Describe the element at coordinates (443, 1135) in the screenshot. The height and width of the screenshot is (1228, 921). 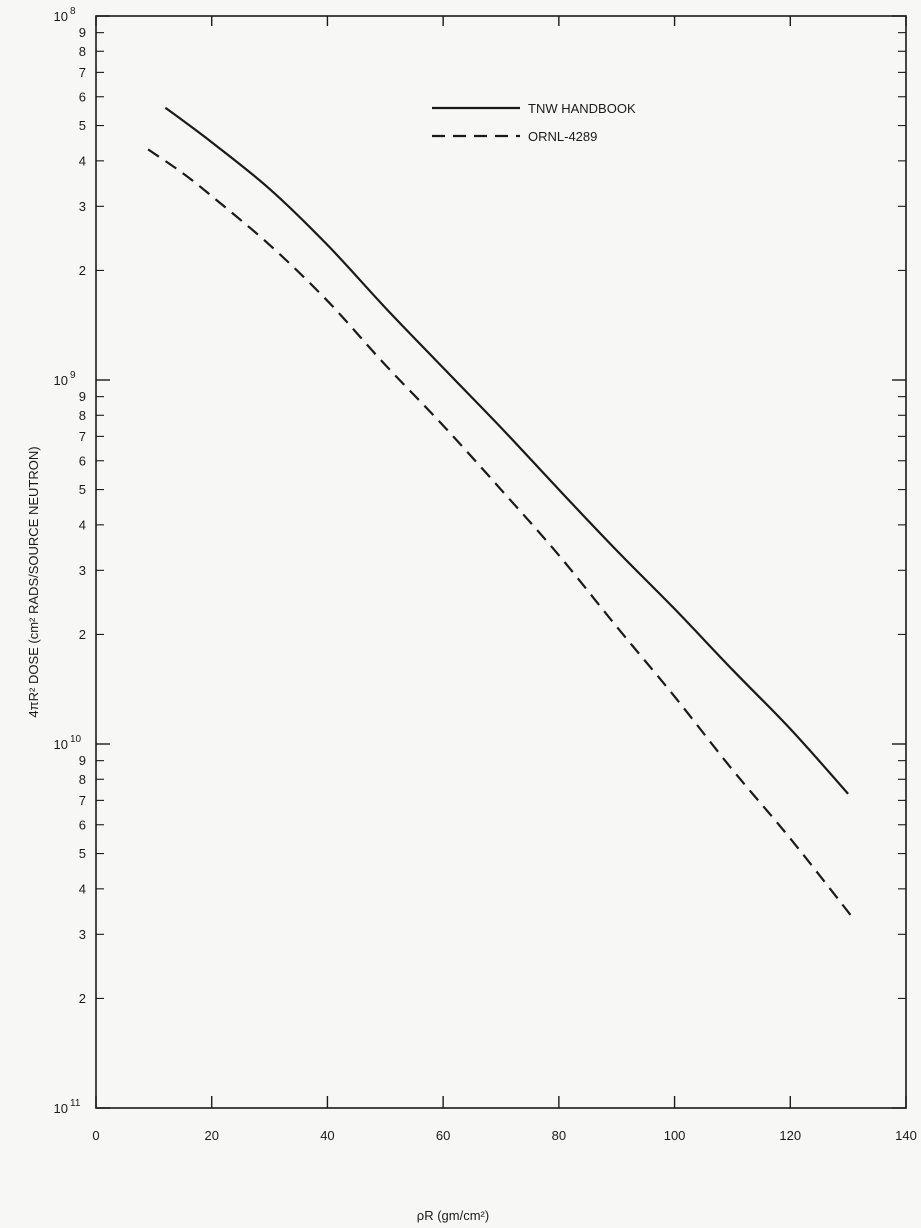
I see `x-tick-label: 60` at that location.